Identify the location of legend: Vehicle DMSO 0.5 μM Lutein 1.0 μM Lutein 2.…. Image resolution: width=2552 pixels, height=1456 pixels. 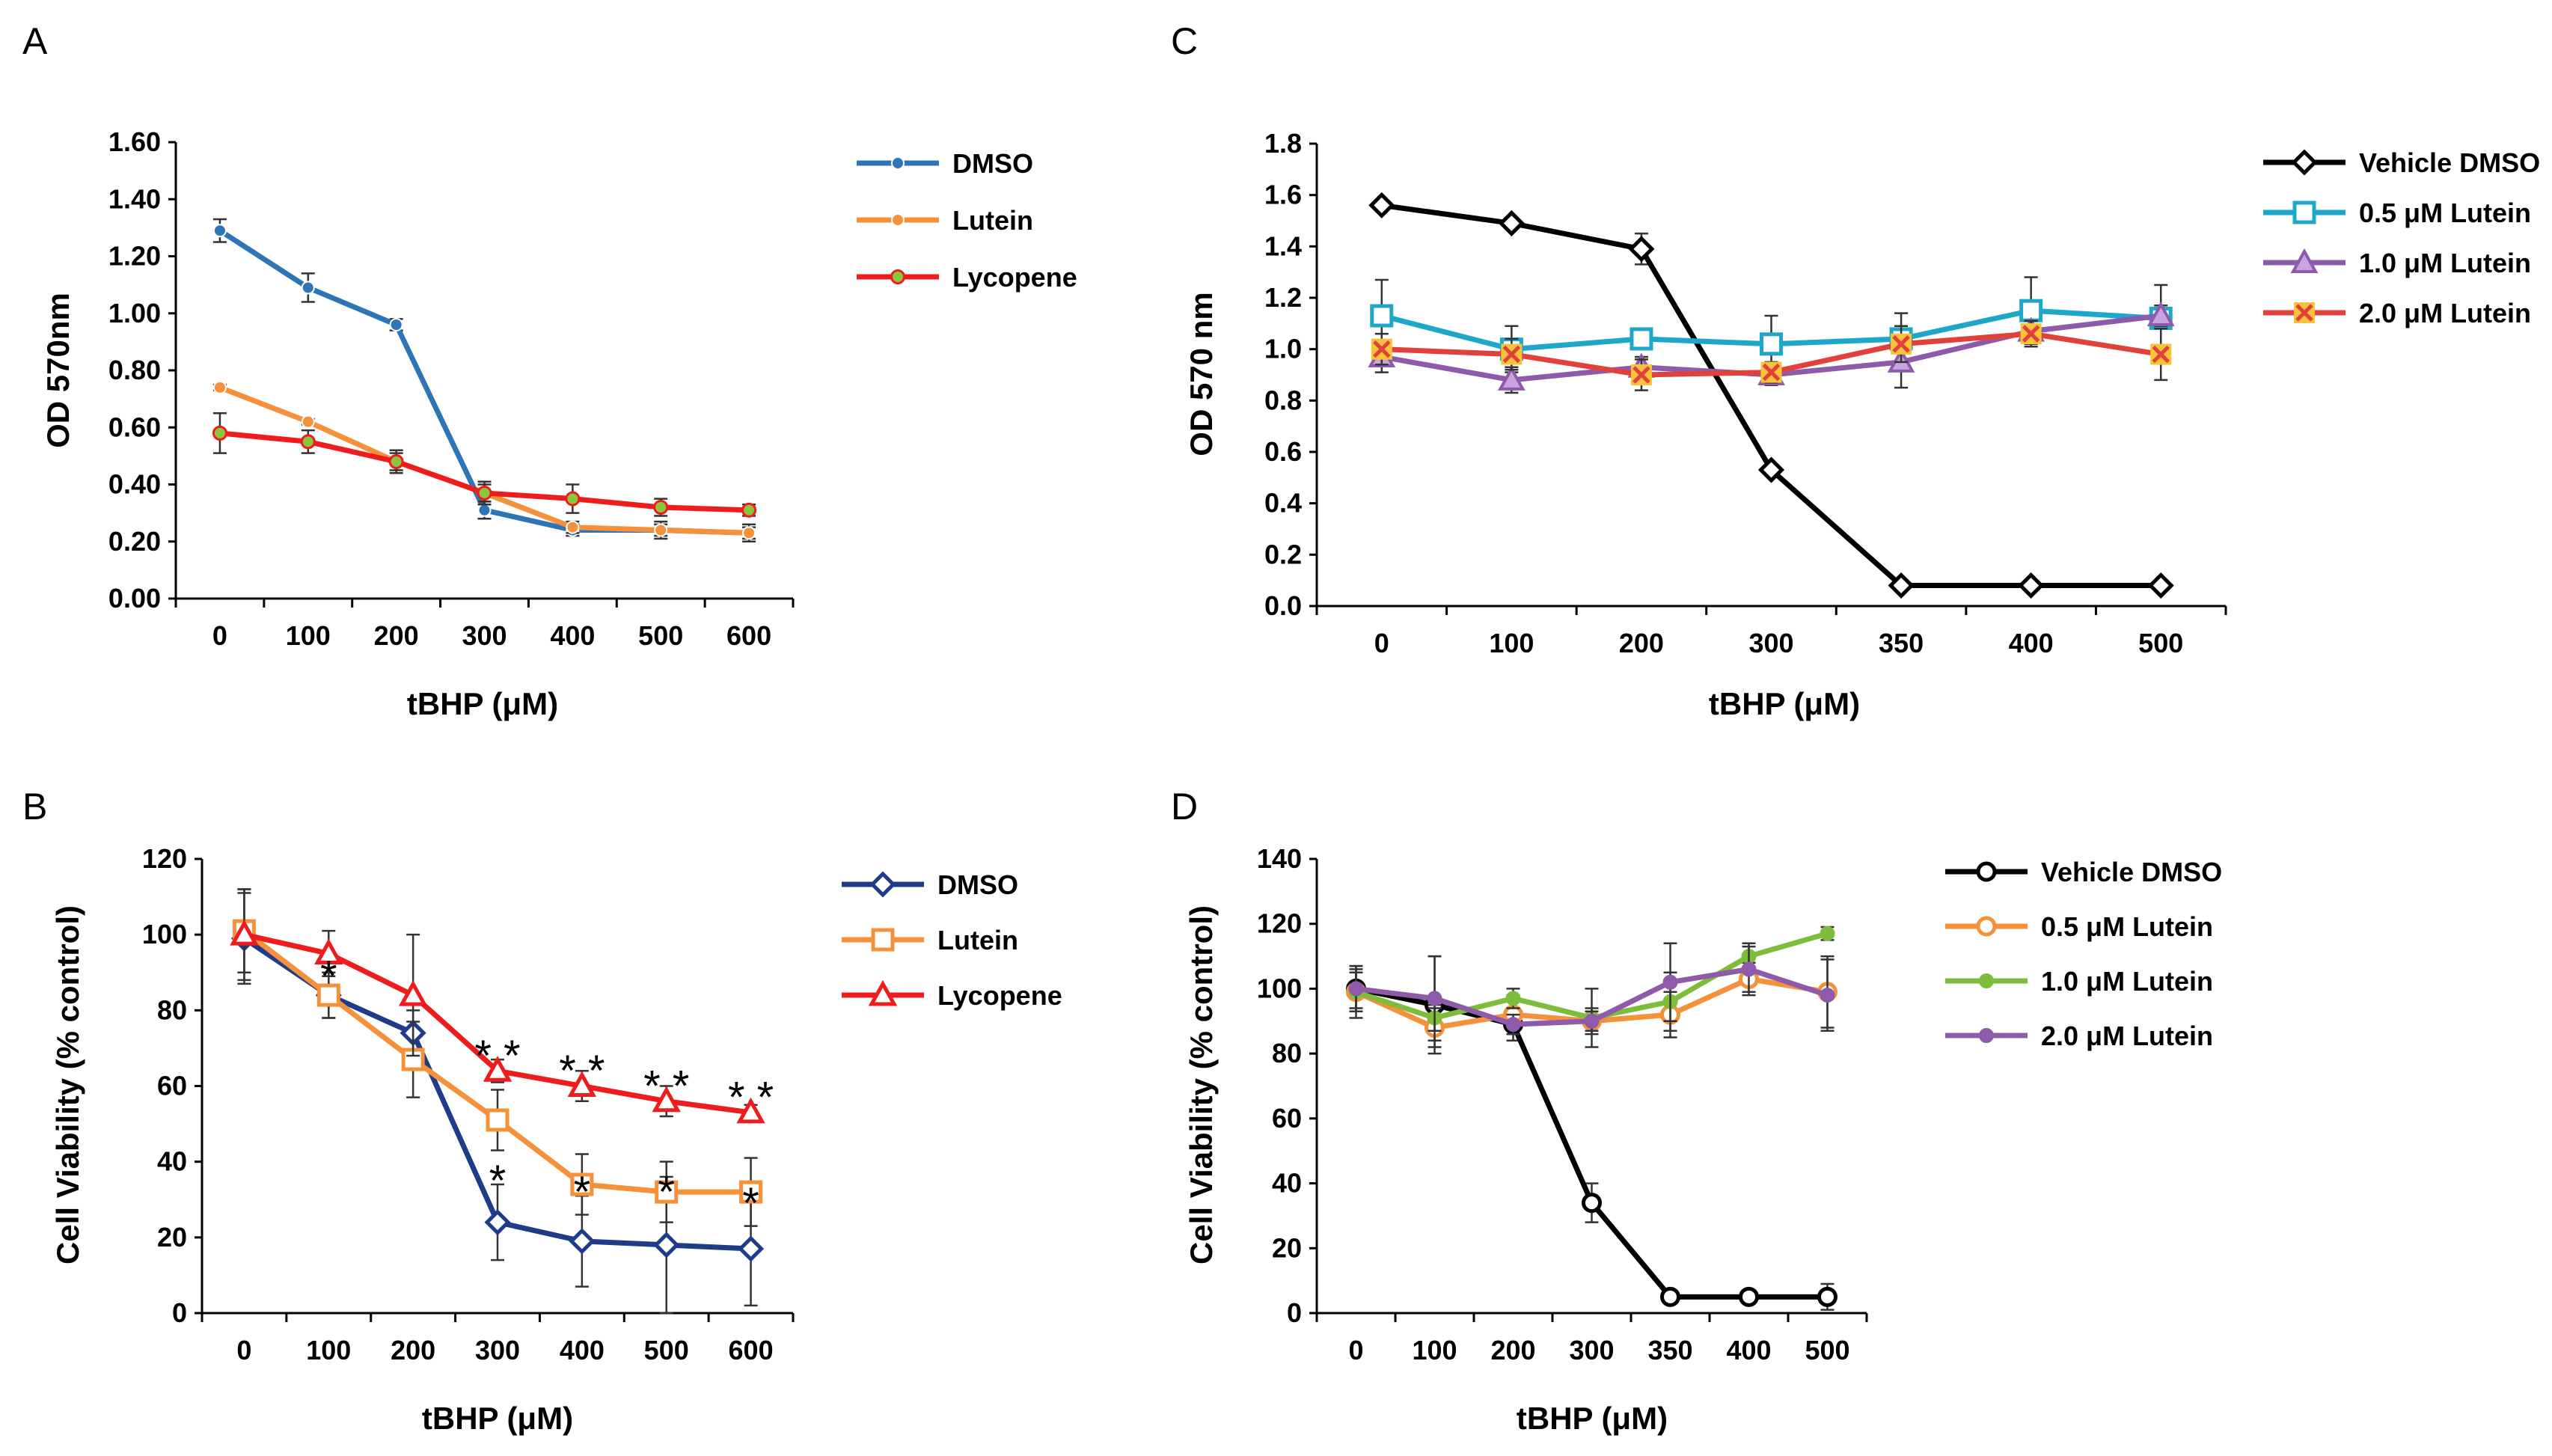
(2083, 954).